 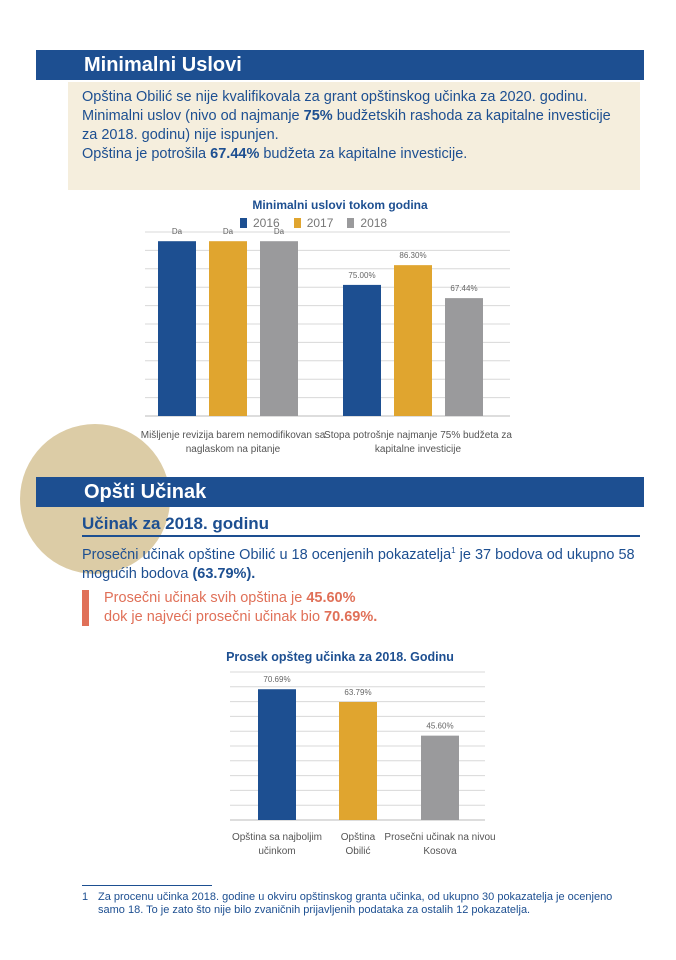 I want to click on legend-item-2017: 2017, so click(x=313, y=223).